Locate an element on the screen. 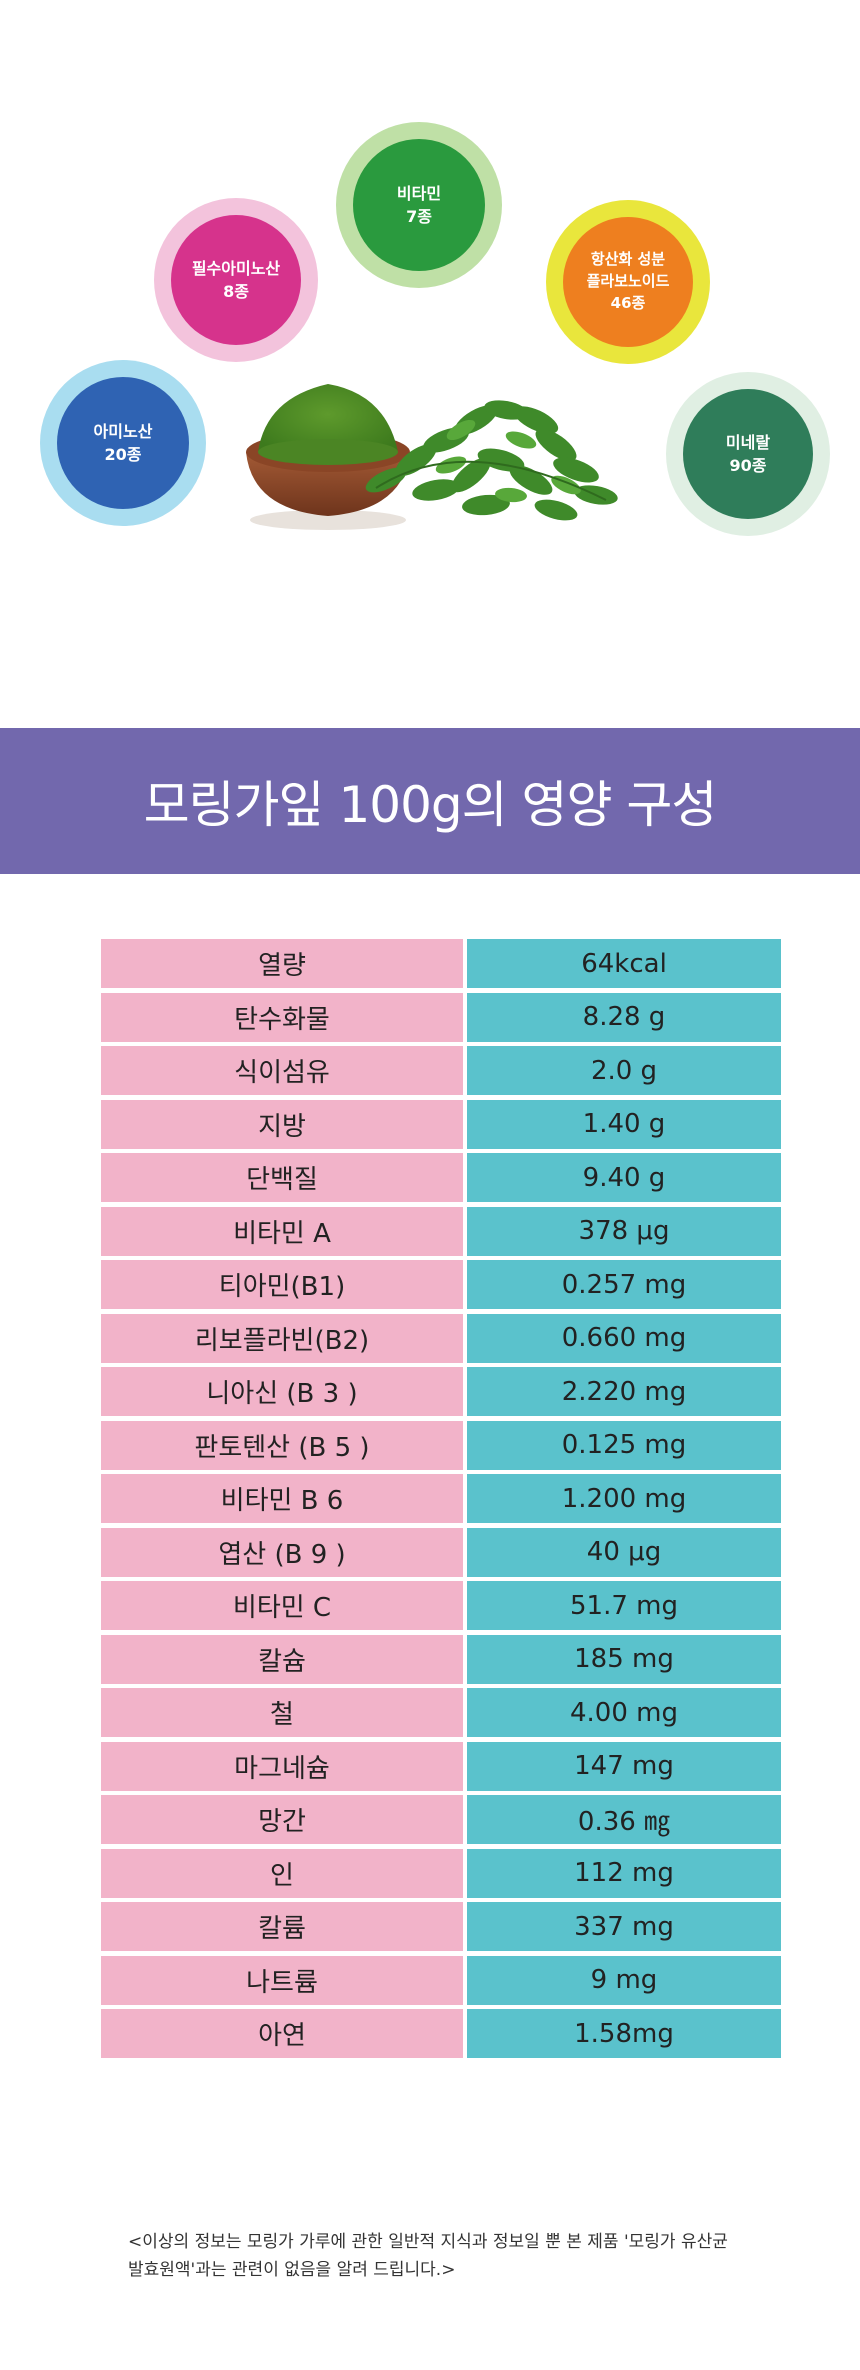  essential-amino-bubble-inner: 필수아미노산 8종 is located at coordinates (236, 280).